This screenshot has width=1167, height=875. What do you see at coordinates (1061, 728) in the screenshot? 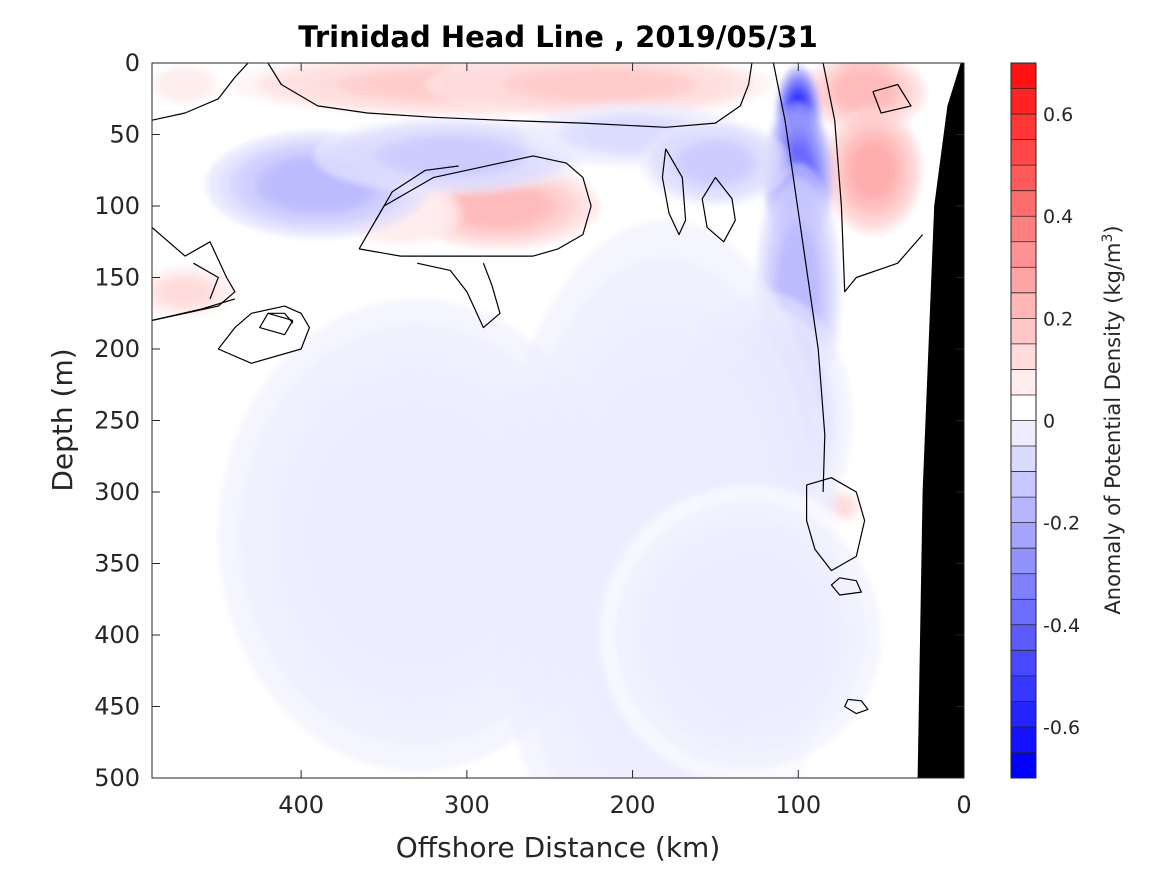
I see `colorbar-tick-label: -0.6` at bounding box center [1061, 728].